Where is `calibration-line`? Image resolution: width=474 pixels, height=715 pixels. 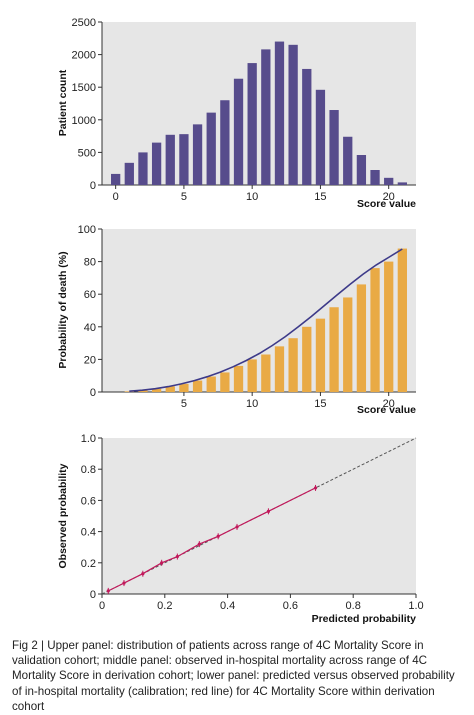 calibration-line is located at coordinates (212, 539).